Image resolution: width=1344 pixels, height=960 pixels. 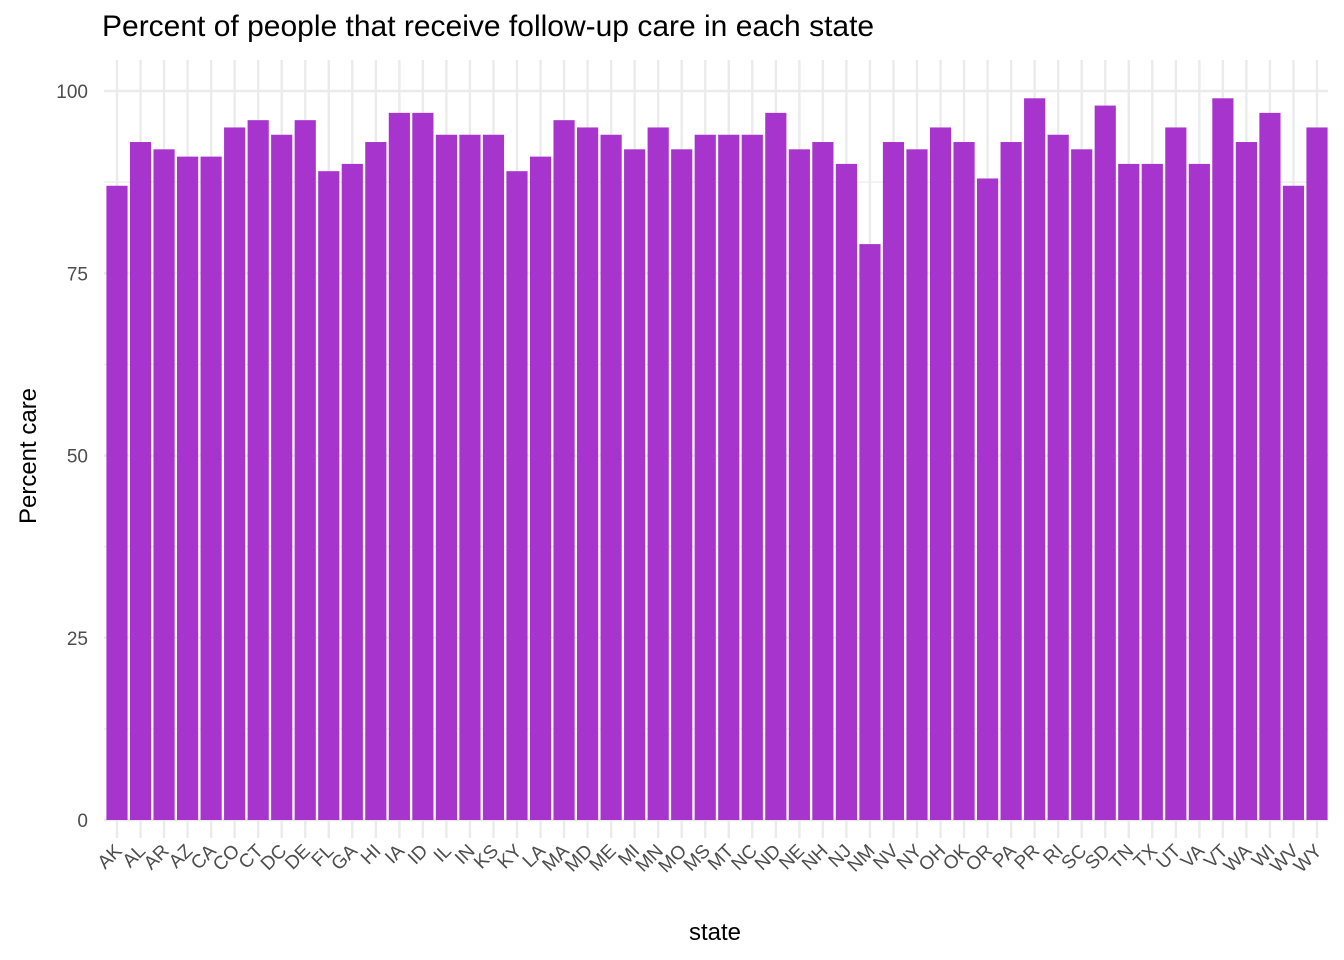 I want to click on bar-ia, so click(x=399, y=466).